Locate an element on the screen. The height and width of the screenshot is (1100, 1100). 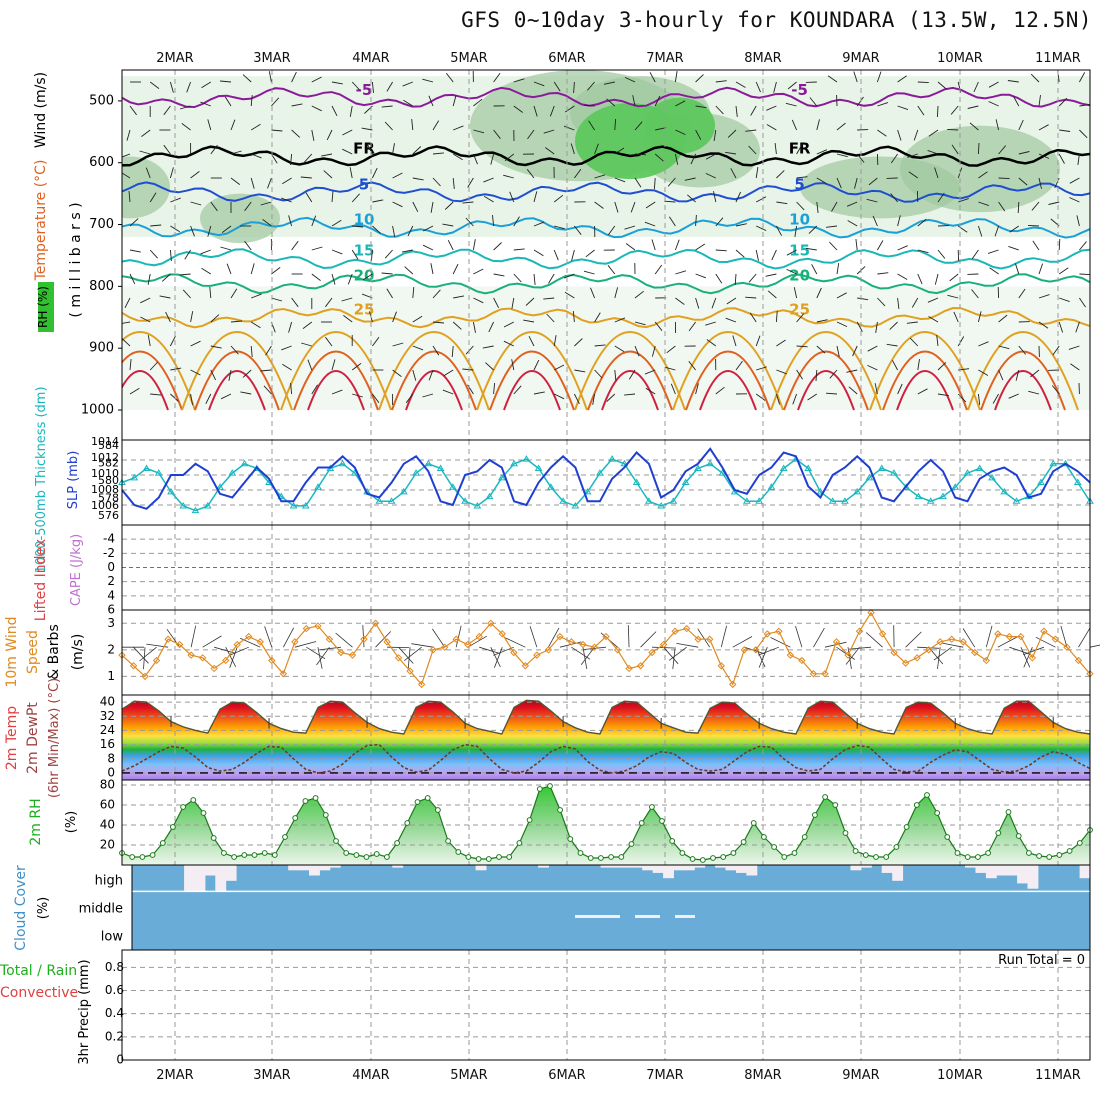
temp-line is located at coordinates (606, 717).